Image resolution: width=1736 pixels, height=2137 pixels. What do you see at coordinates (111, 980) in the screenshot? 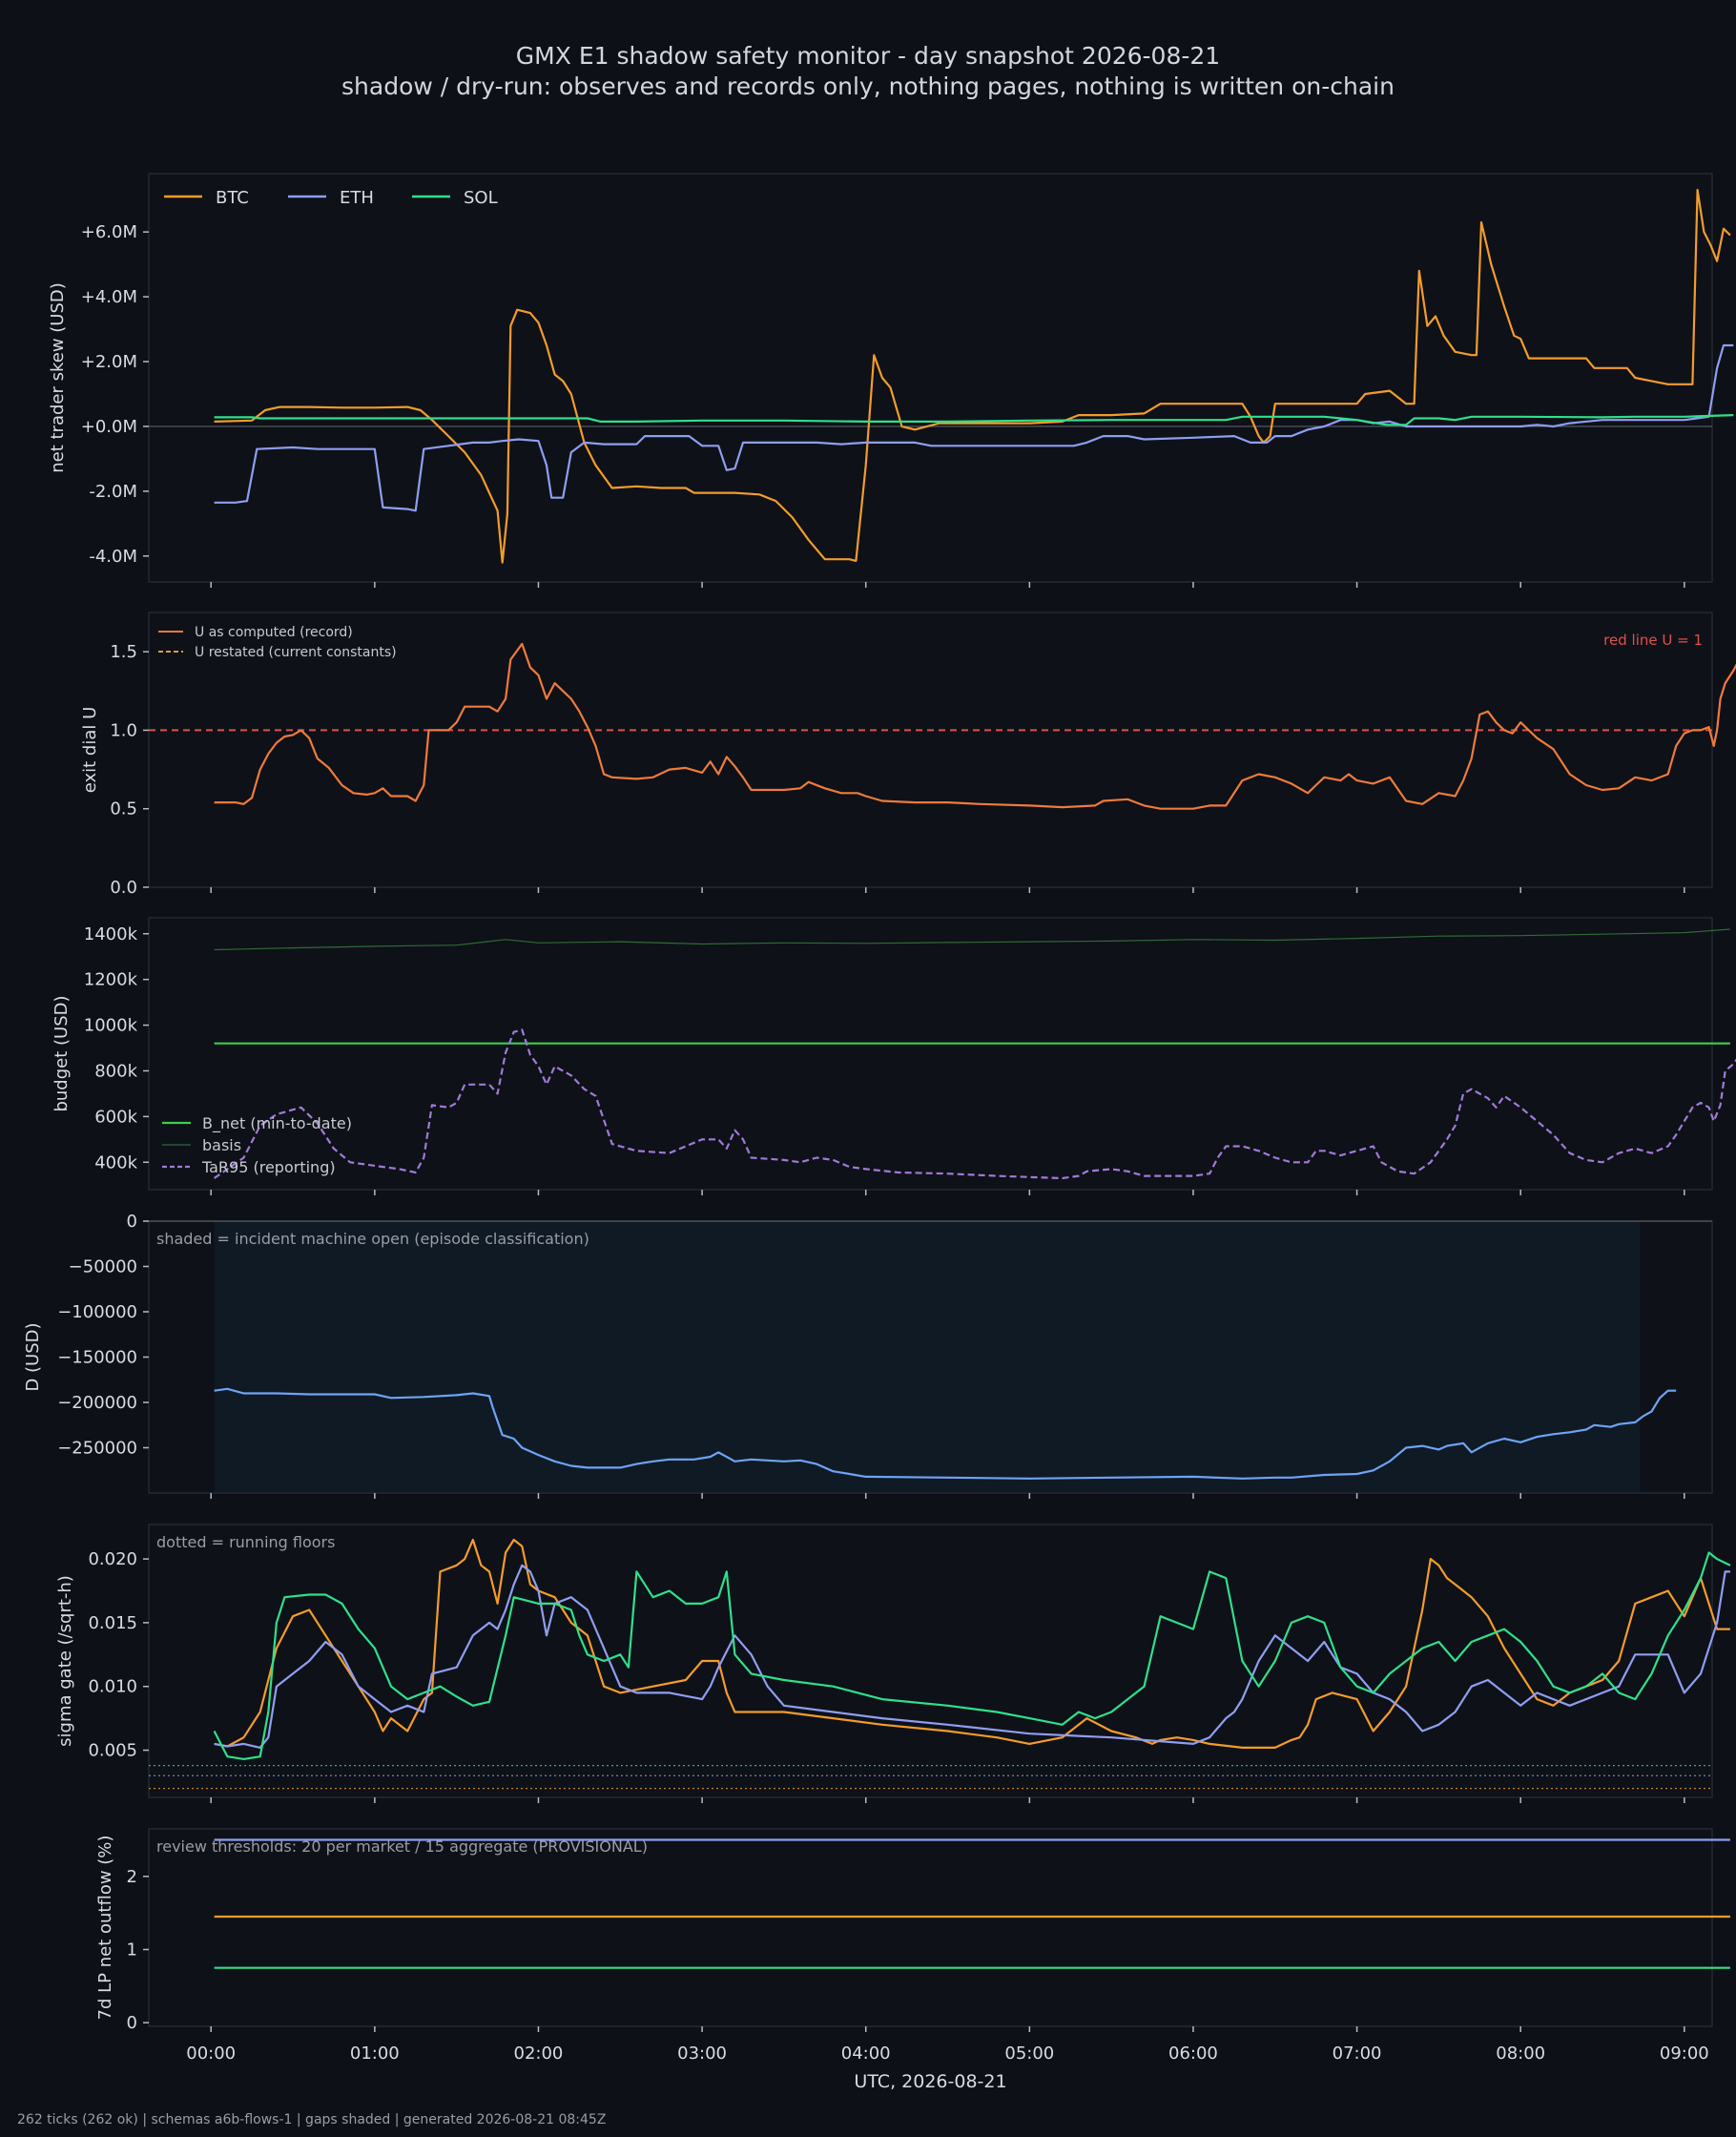
I see `y-tick-label: 1200k` at bounding box center [111, 980].